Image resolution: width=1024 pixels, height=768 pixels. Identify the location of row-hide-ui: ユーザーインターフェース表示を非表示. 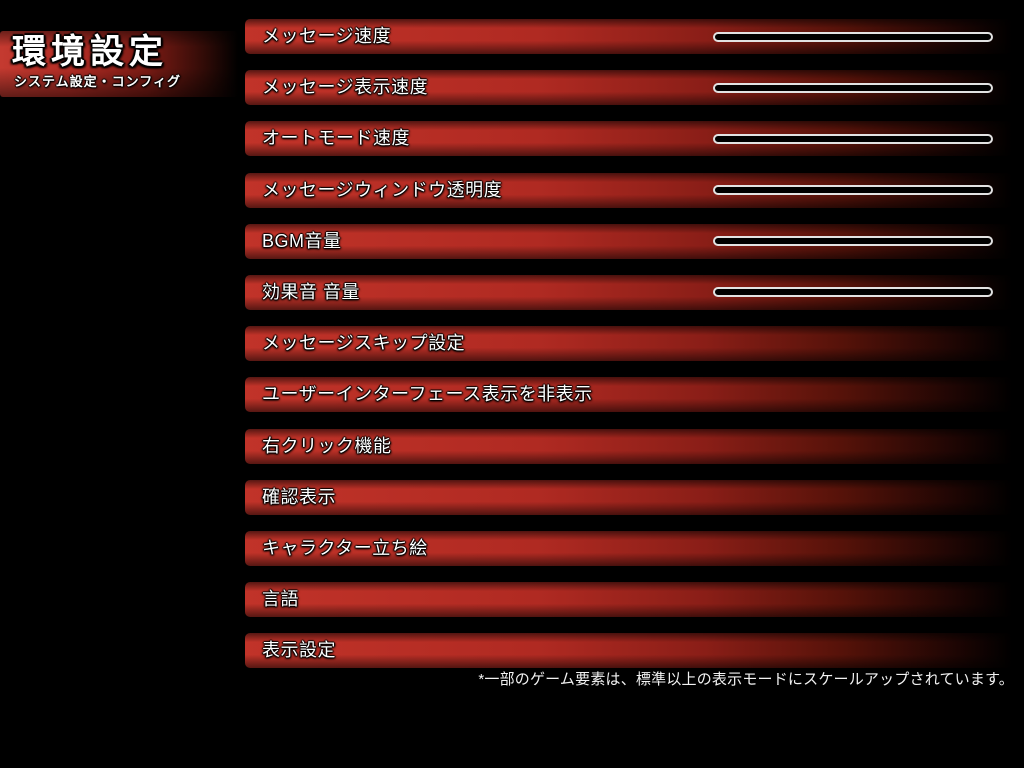
(628, 395).